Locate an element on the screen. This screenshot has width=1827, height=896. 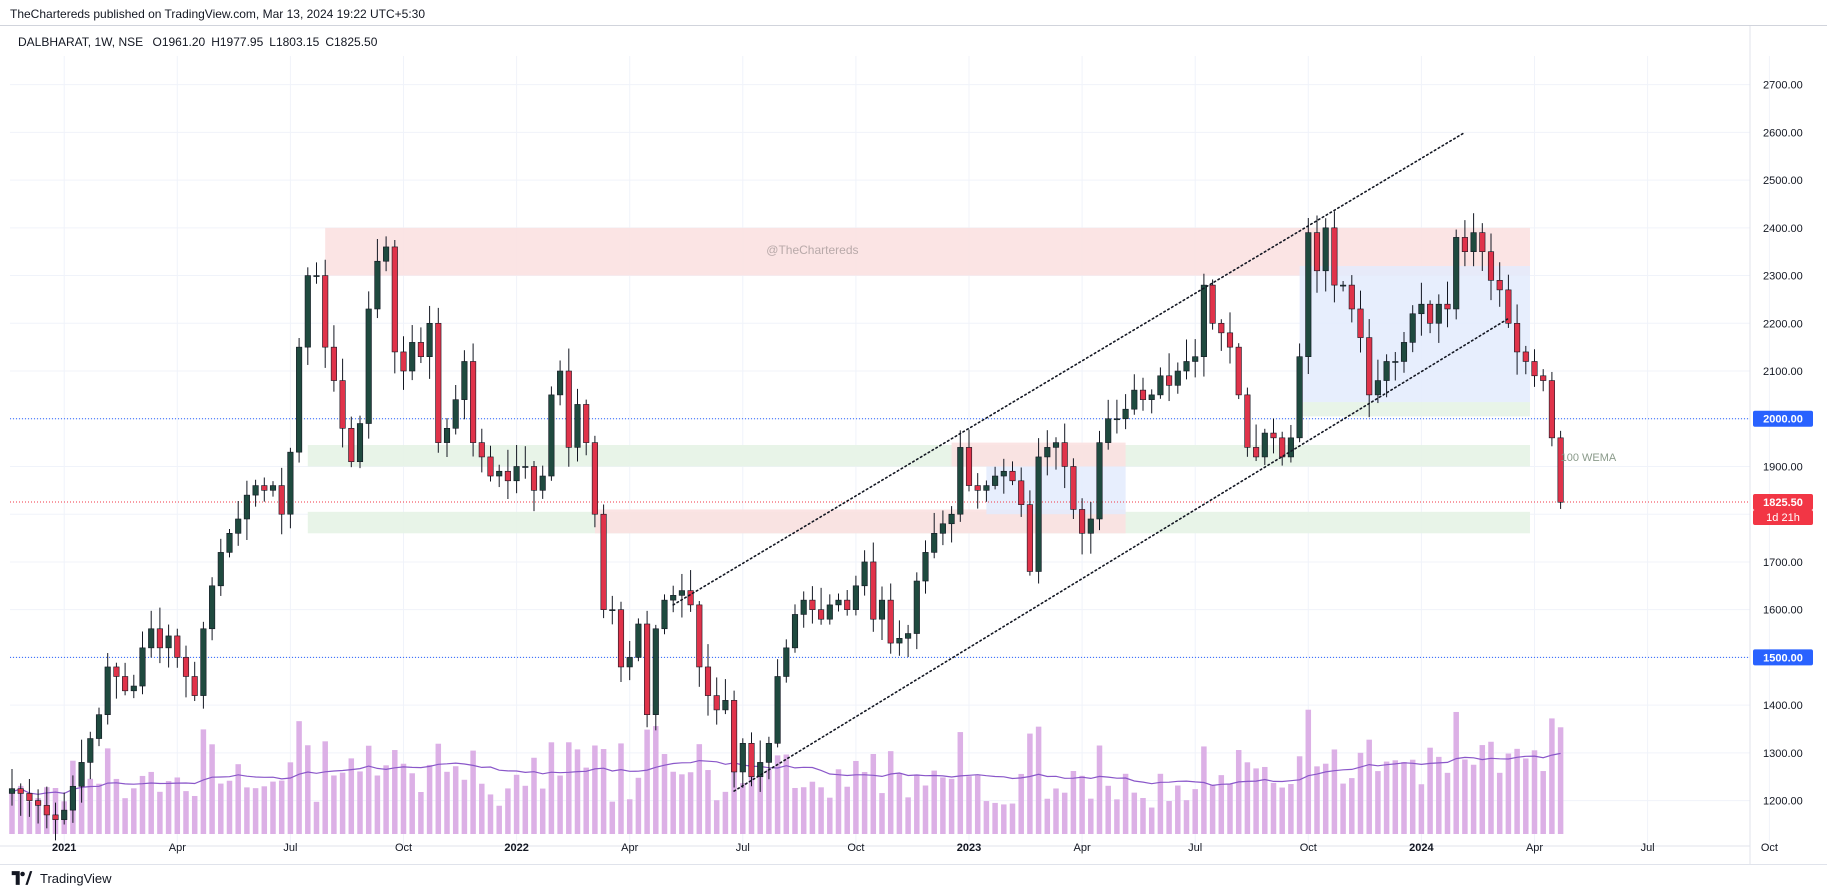
level-tag-label: 2000.00 is located at coordinates (1783, 420).